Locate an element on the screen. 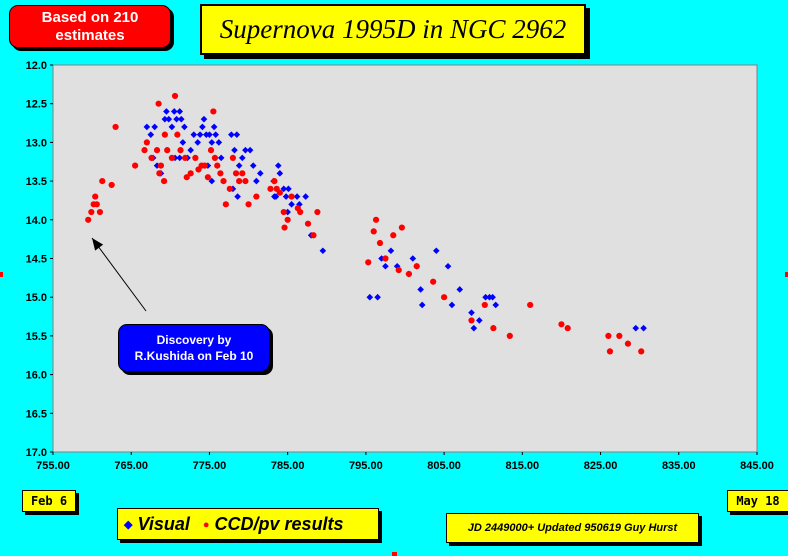  discovery-callout-line2: R.Kushida on Feb 10 is located at coordinates (194, 356).